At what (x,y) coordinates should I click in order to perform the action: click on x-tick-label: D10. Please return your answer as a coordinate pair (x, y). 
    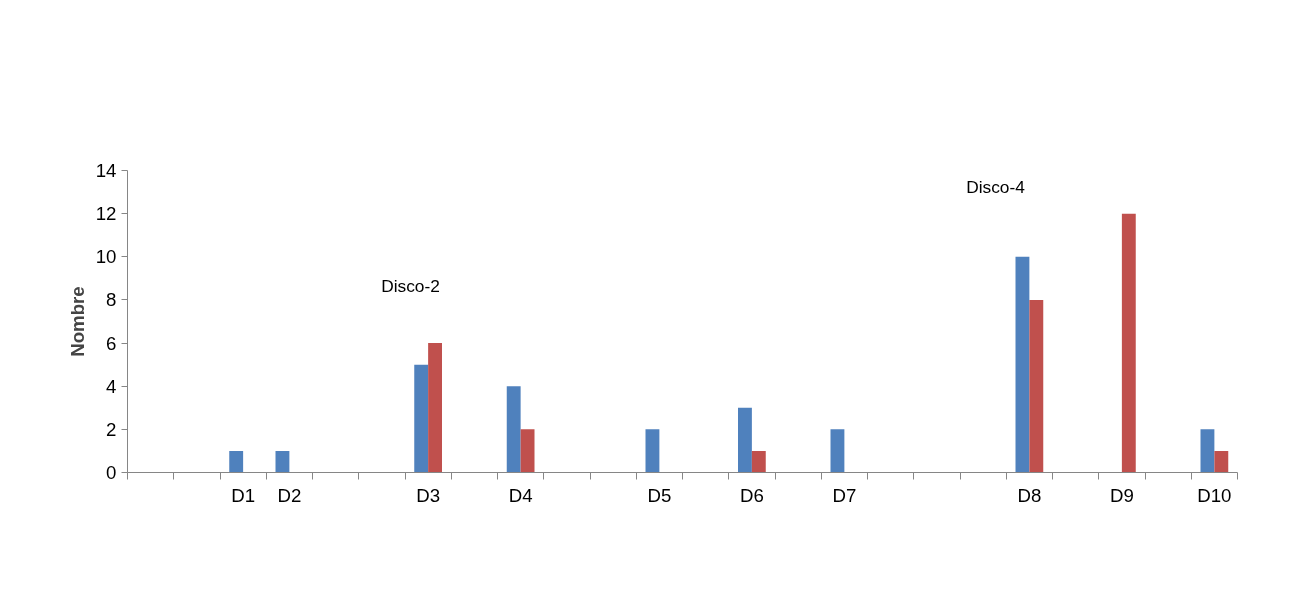
    Looking at the image, I should click on (1214, 495).